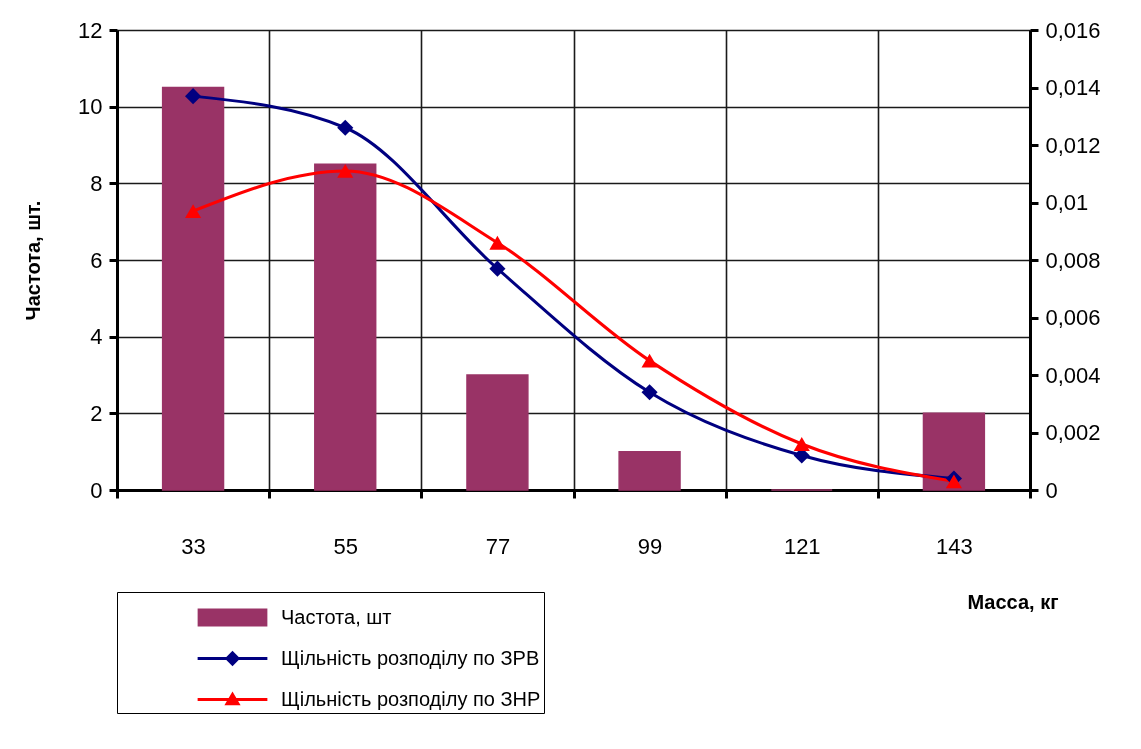 This screenshot has height=749, width=1141. What do you see at coordinates (1073, 317) in the screenshot?
I see `y2-tick-label: 0,006` at bounding box center [1073, 317].